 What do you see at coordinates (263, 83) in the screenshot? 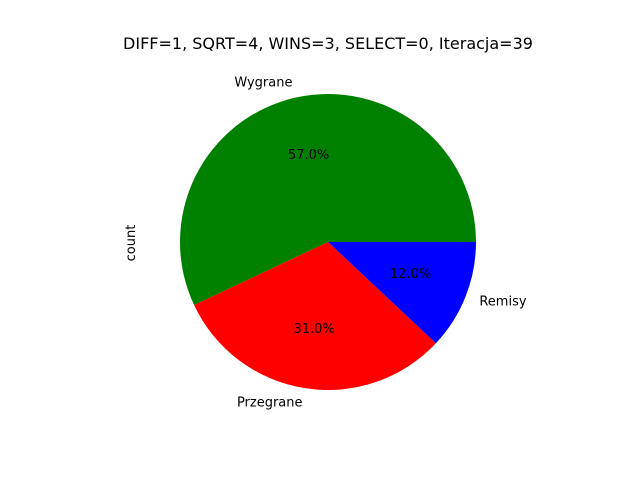
I see `pie-category-label: Wygrane` at bounding box center [263, 83].